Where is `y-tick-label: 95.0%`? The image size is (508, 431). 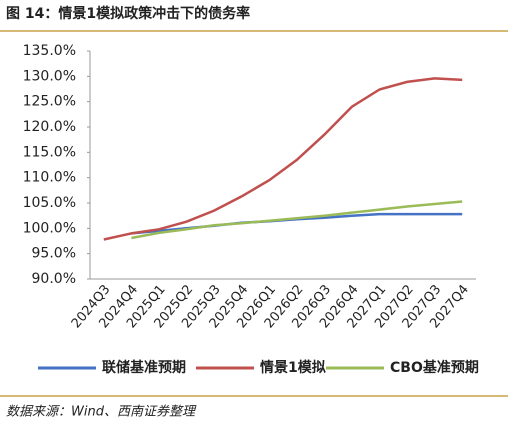
y-tick-label: 95.0% is located at coordinates (54, 254).